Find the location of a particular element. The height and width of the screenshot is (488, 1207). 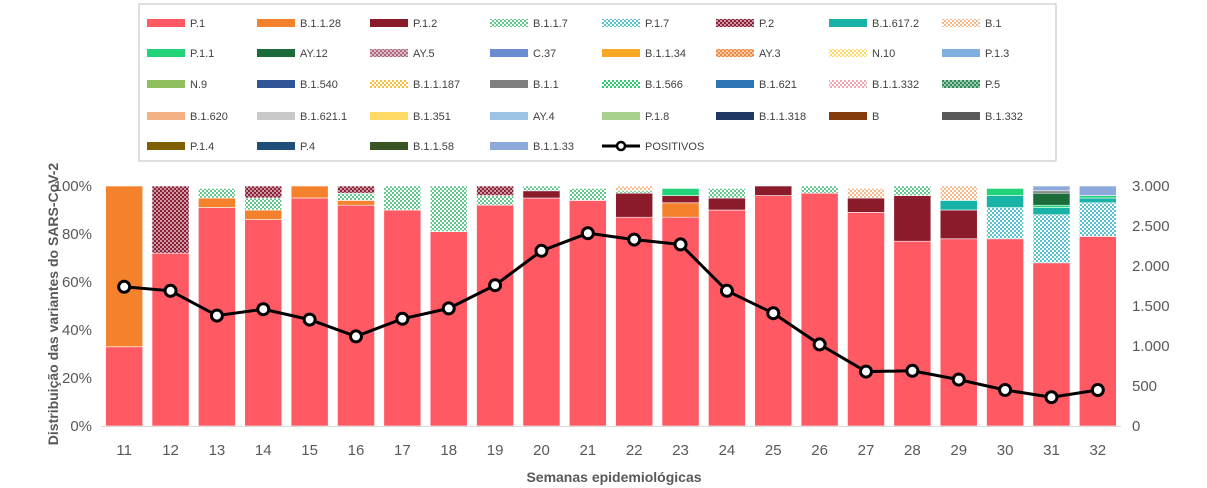

legend-label-b-1-1-332: B.1.1.332 is located at coordinates (895, 85).